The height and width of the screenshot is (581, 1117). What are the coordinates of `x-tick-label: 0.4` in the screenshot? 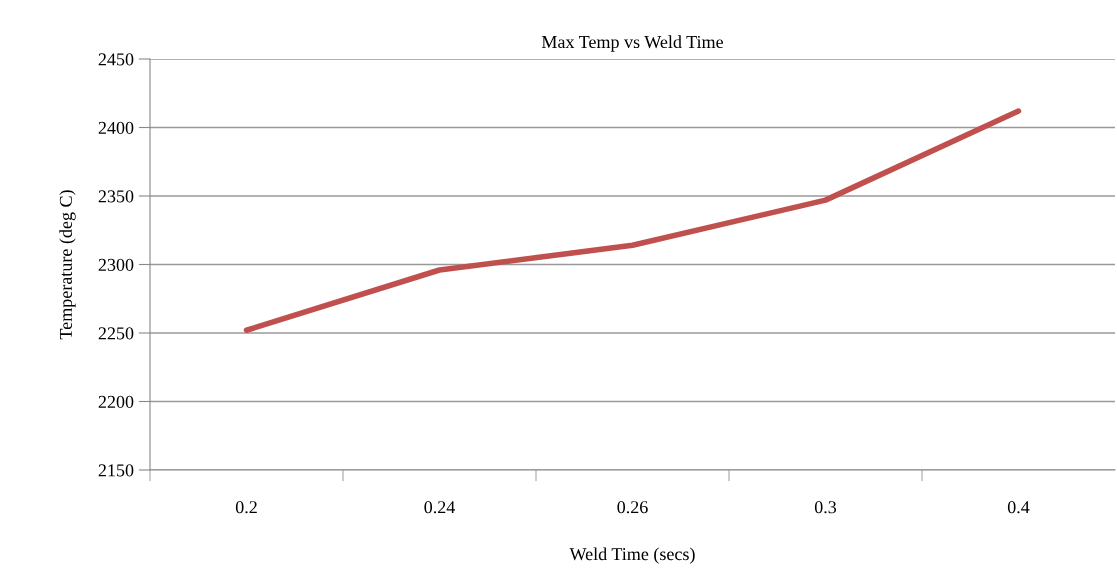 It's located at (1018, 507).